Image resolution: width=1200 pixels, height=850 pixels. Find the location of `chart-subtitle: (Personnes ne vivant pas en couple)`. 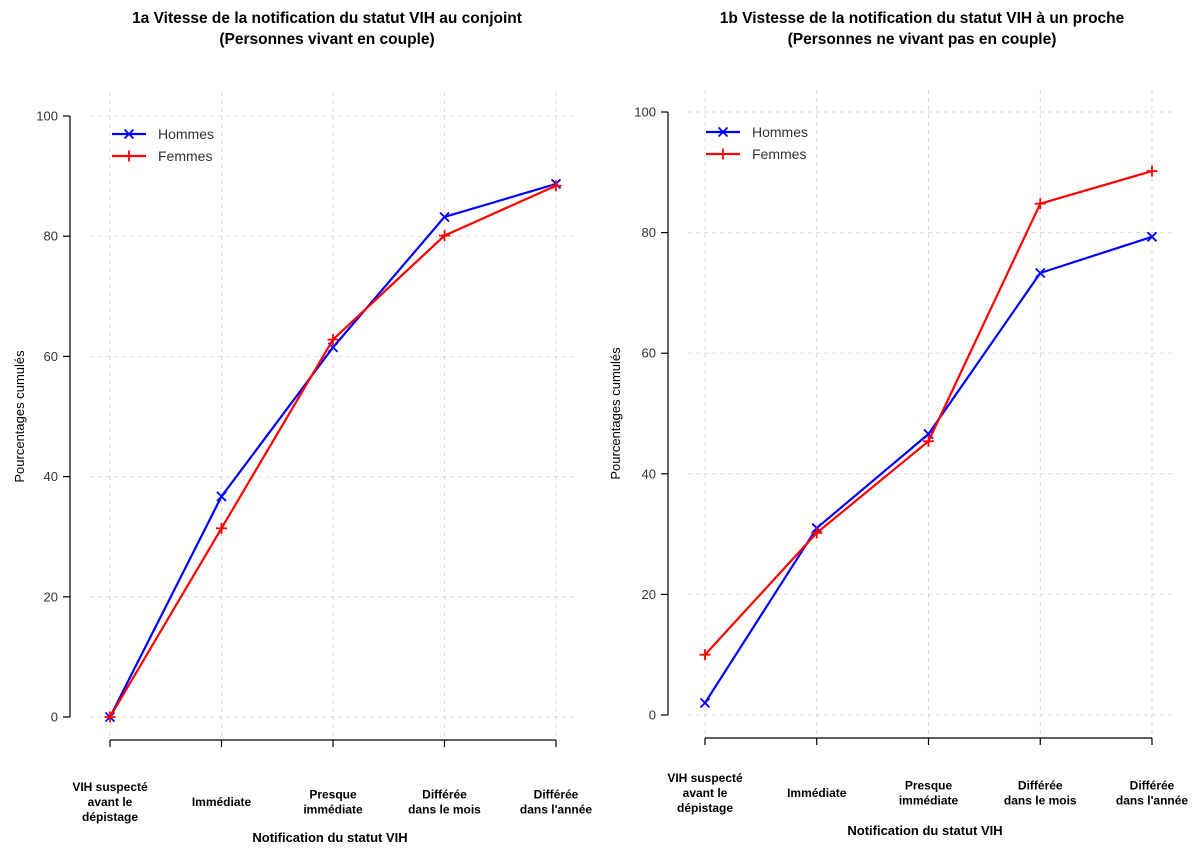

chart-subtitle: (Personnes ne vivant pas en couple) is located at coordinates (922, 39).